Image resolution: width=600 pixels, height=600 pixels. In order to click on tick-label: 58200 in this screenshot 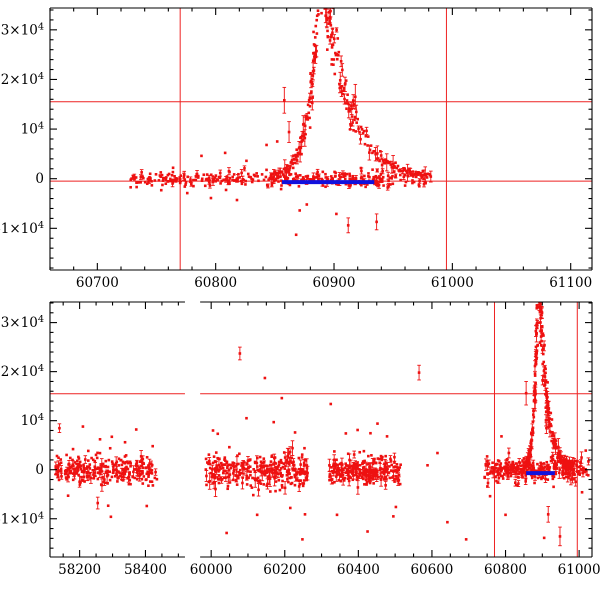, I will do `click(79, 570)`.